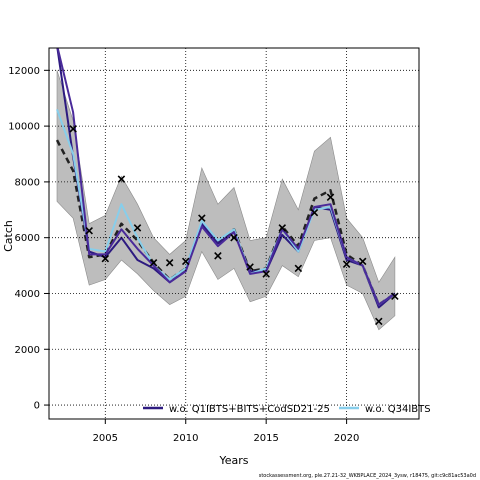 Image resolution: width=480 pixels, height=480 pixels. What do you see at coordinates (249, 409) in the screenshot?
I see `legend-label: w.o. Q1IBTS+BITS+CodSD21-25` at bounding box center [249, 409].